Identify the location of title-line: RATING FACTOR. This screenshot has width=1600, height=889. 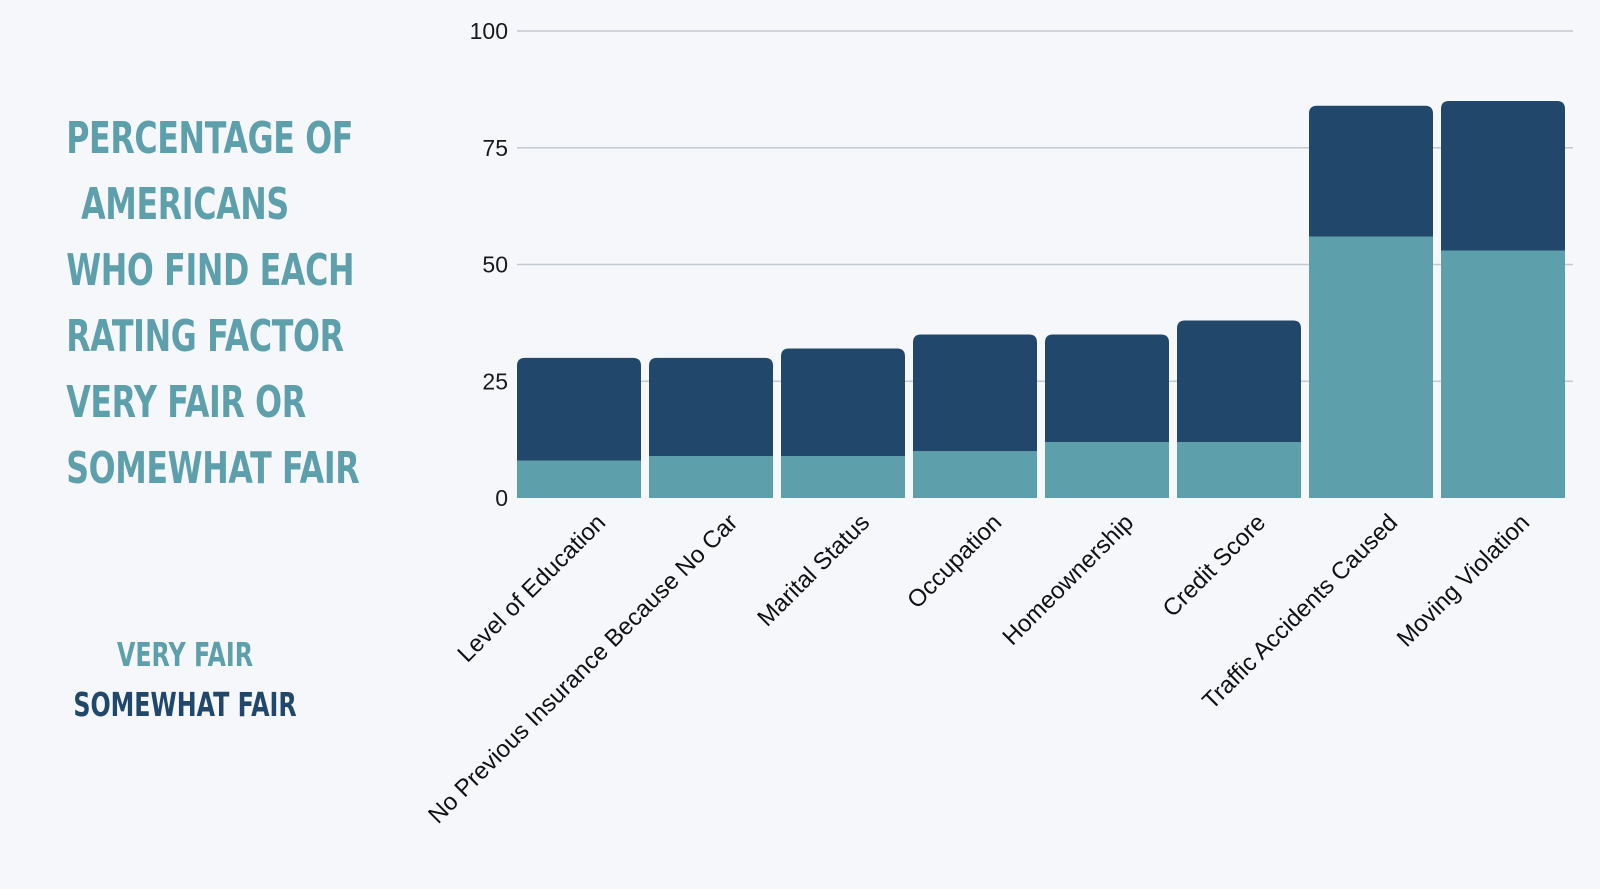
(205, 336).